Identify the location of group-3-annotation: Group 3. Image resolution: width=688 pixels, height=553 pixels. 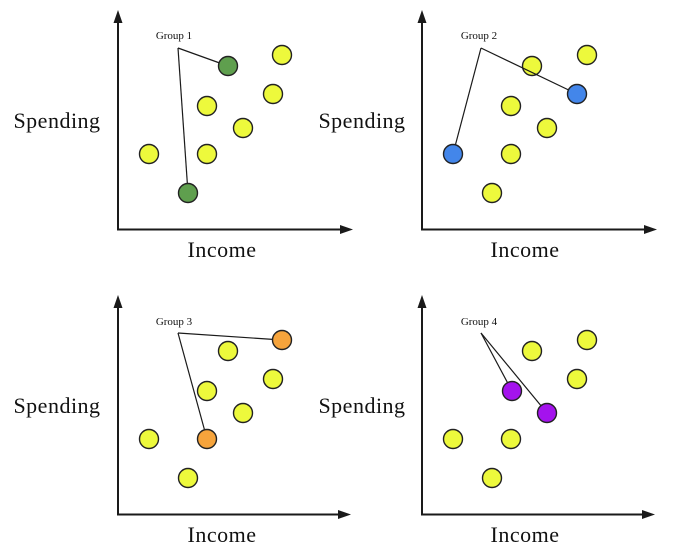
(174, 322).